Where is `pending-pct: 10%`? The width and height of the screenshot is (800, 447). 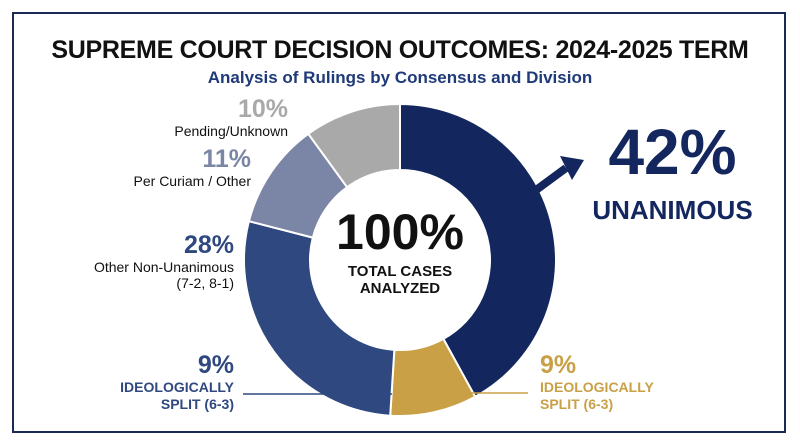
pending-pct: 10% is located at coordinates (262, 109).